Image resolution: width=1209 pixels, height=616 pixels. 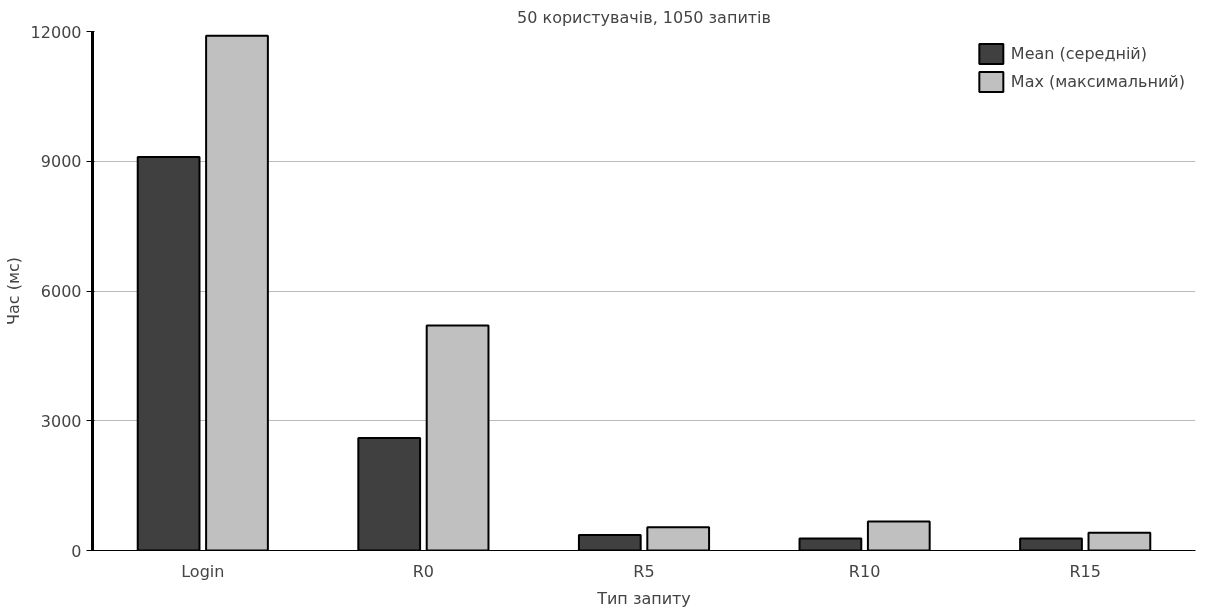 I want to click on legend-label: Max (максимальний), so click(x=1097, y=81).